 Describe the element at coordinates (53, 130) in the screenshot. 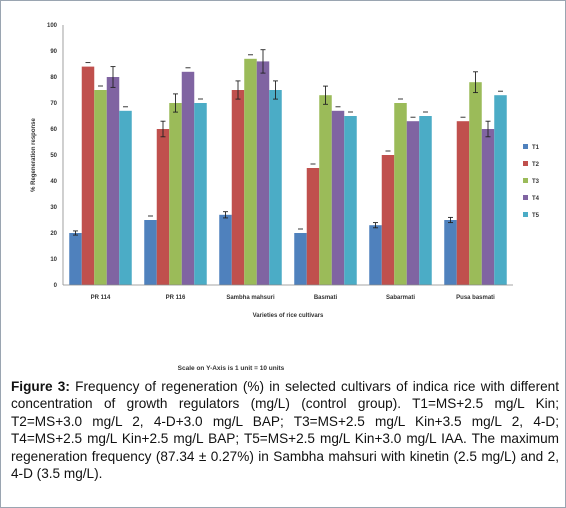

I see `y-tick-label: 60` at that location.